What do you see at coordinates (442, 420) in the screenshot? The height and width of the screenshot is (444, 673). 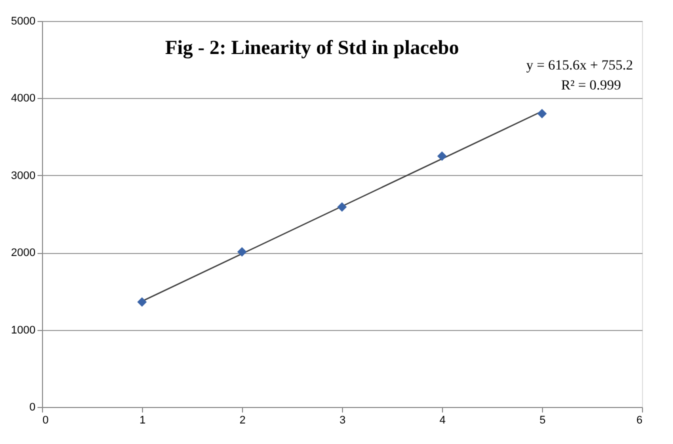 I see `x-tick-label: 4` at bounding box center [442, 420].